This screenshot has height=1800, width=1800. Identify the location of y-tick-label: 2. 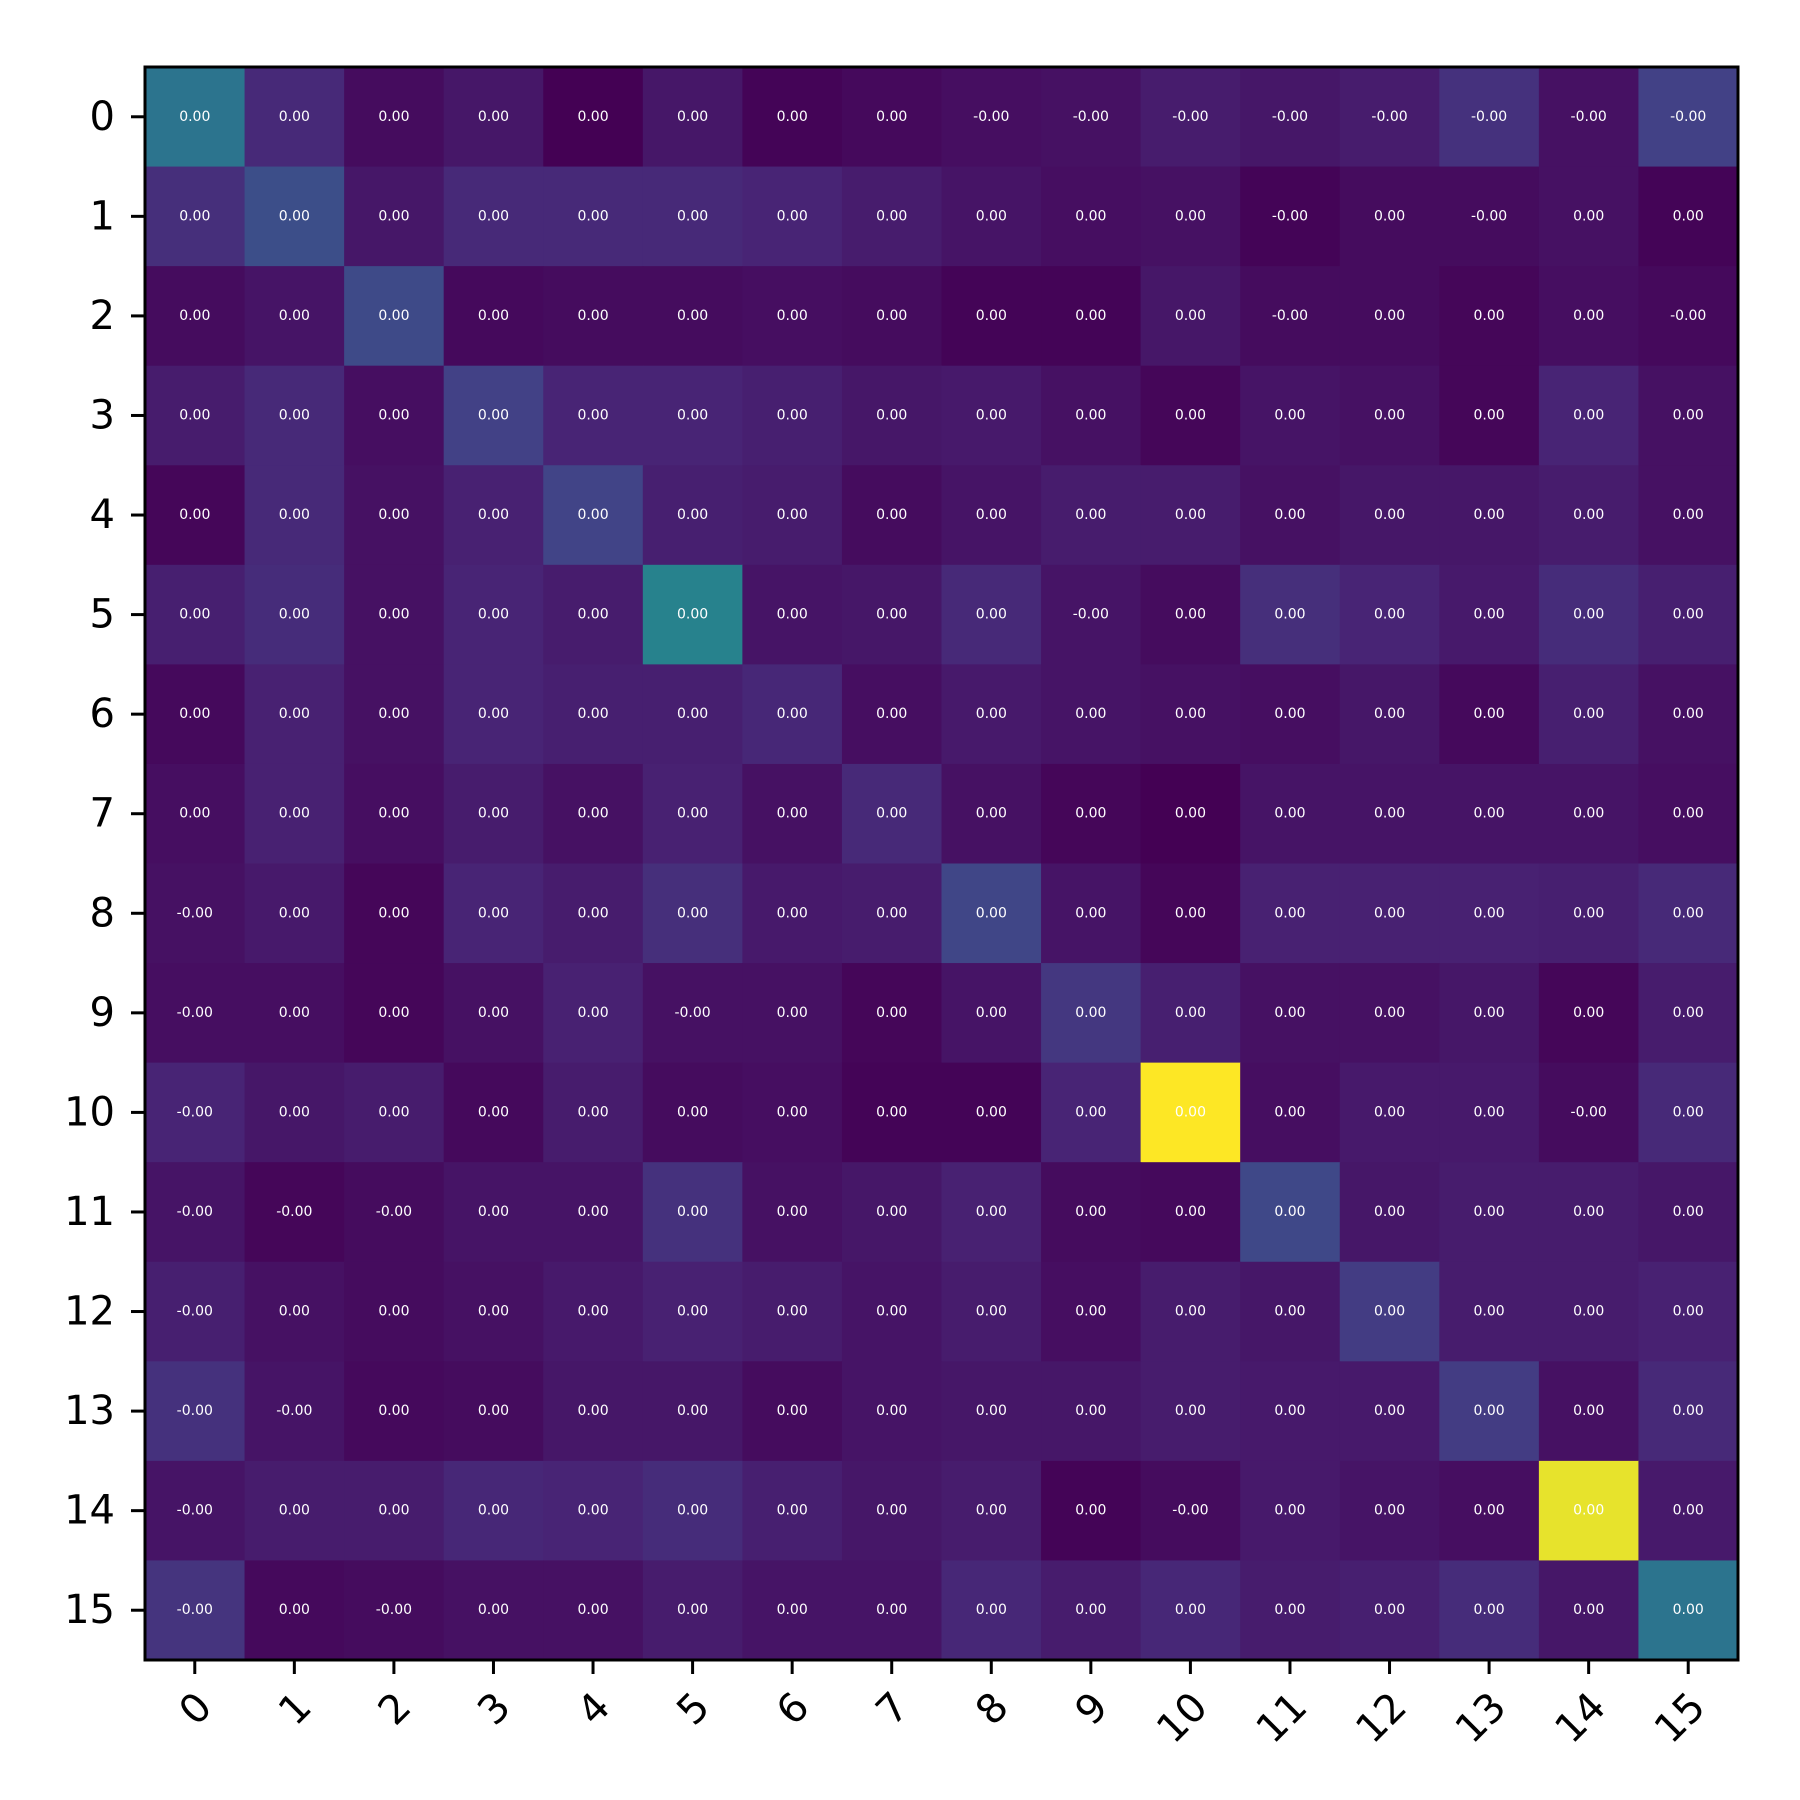
(102, 316).